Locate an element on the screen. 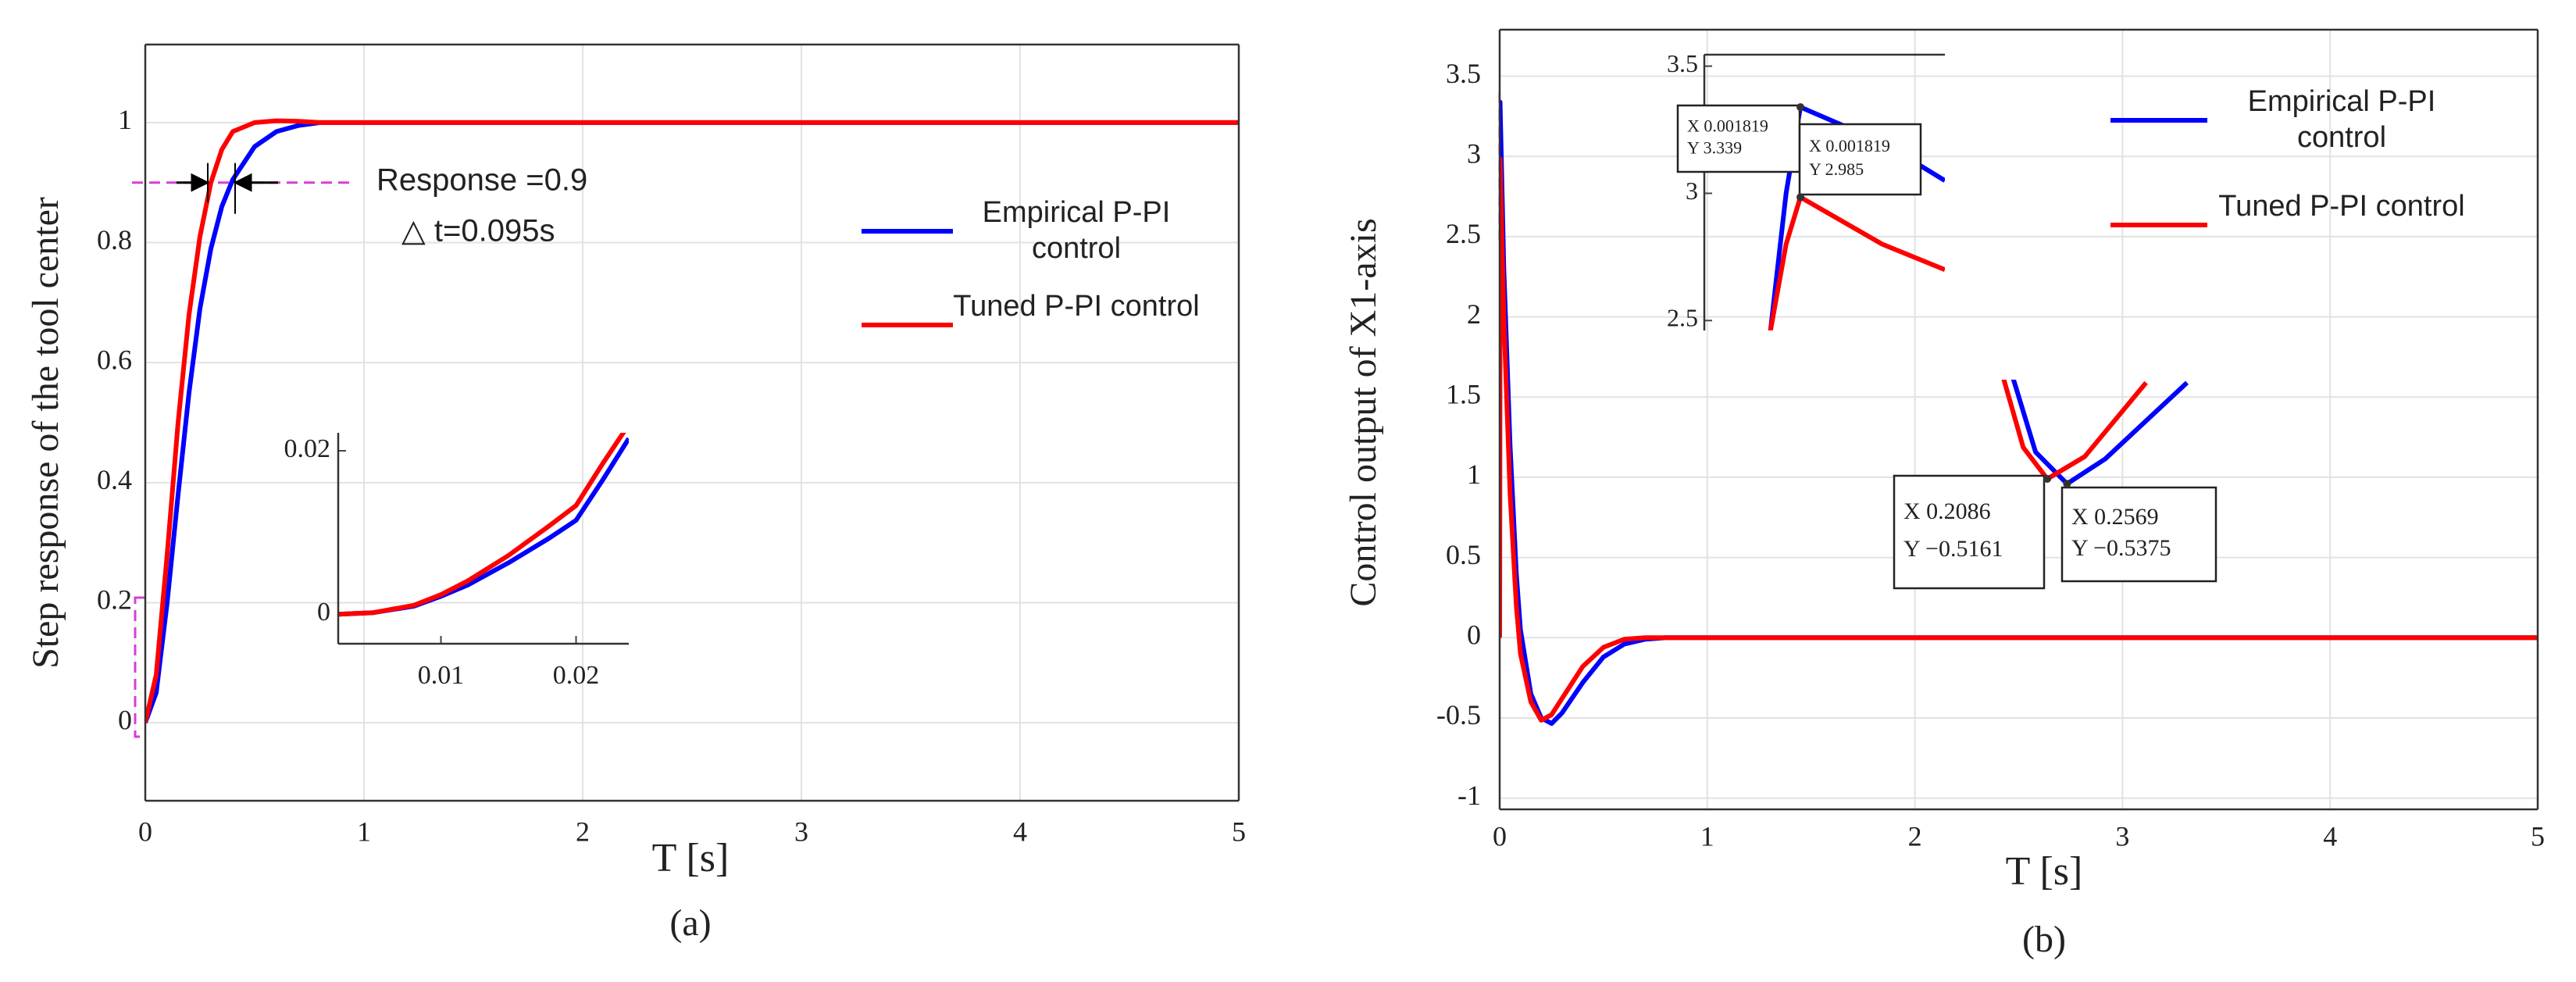 The height and width of the screenshot is (982, 2576). caption: (b) is located at coordinates (2044, 939).